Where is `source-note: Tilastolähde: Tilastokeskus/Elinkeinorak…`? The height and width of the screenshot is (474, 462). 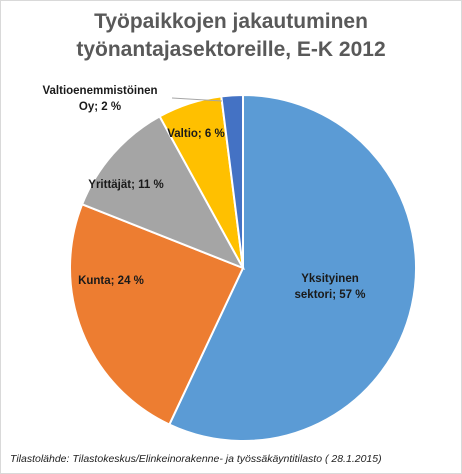
source-note: Tilastolähde: Tilastokeskus/Elinkeinorak… is located at coordinates (196, 459).